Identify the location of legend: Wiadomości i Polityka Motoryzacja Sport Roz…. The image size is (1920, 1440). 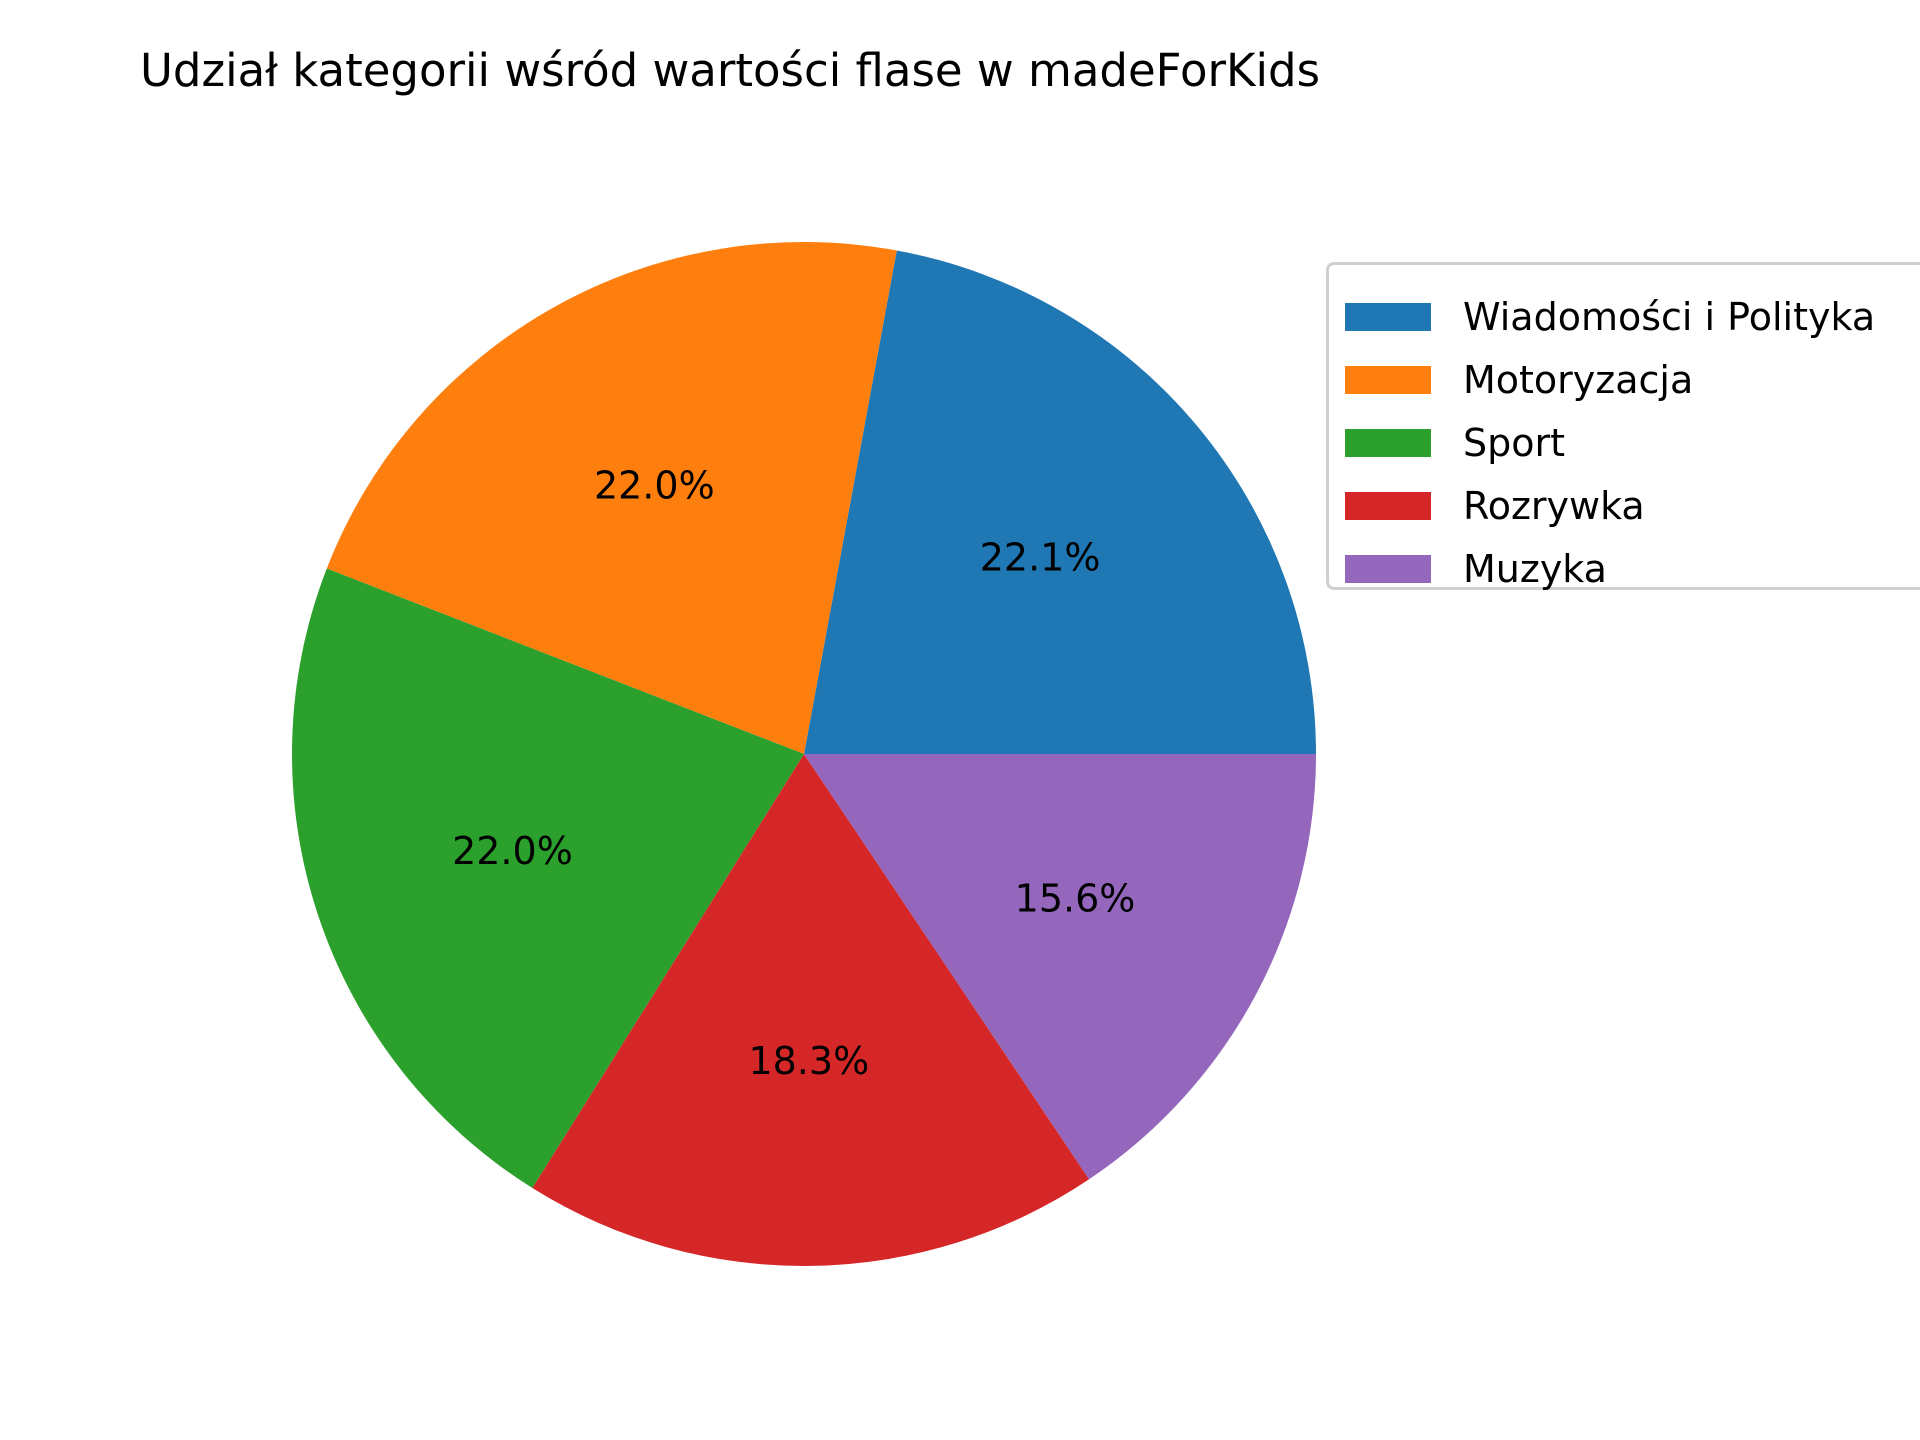
(1623, 426).